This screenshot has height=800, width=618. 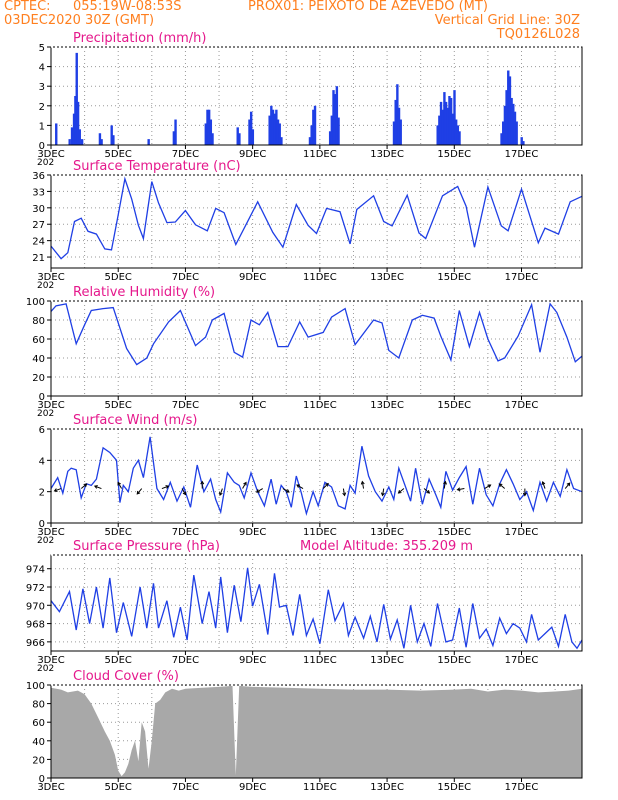 I want to click on wind-xtick-label: 17DEC, so click(x=522, y=532).